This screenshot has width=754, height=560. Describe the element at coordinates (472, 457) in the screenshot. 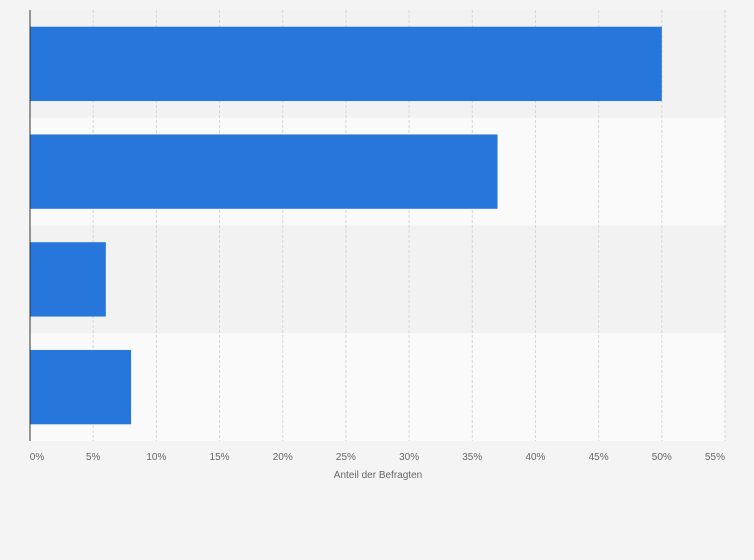

I see `x-tick-label: 35%` at that location.